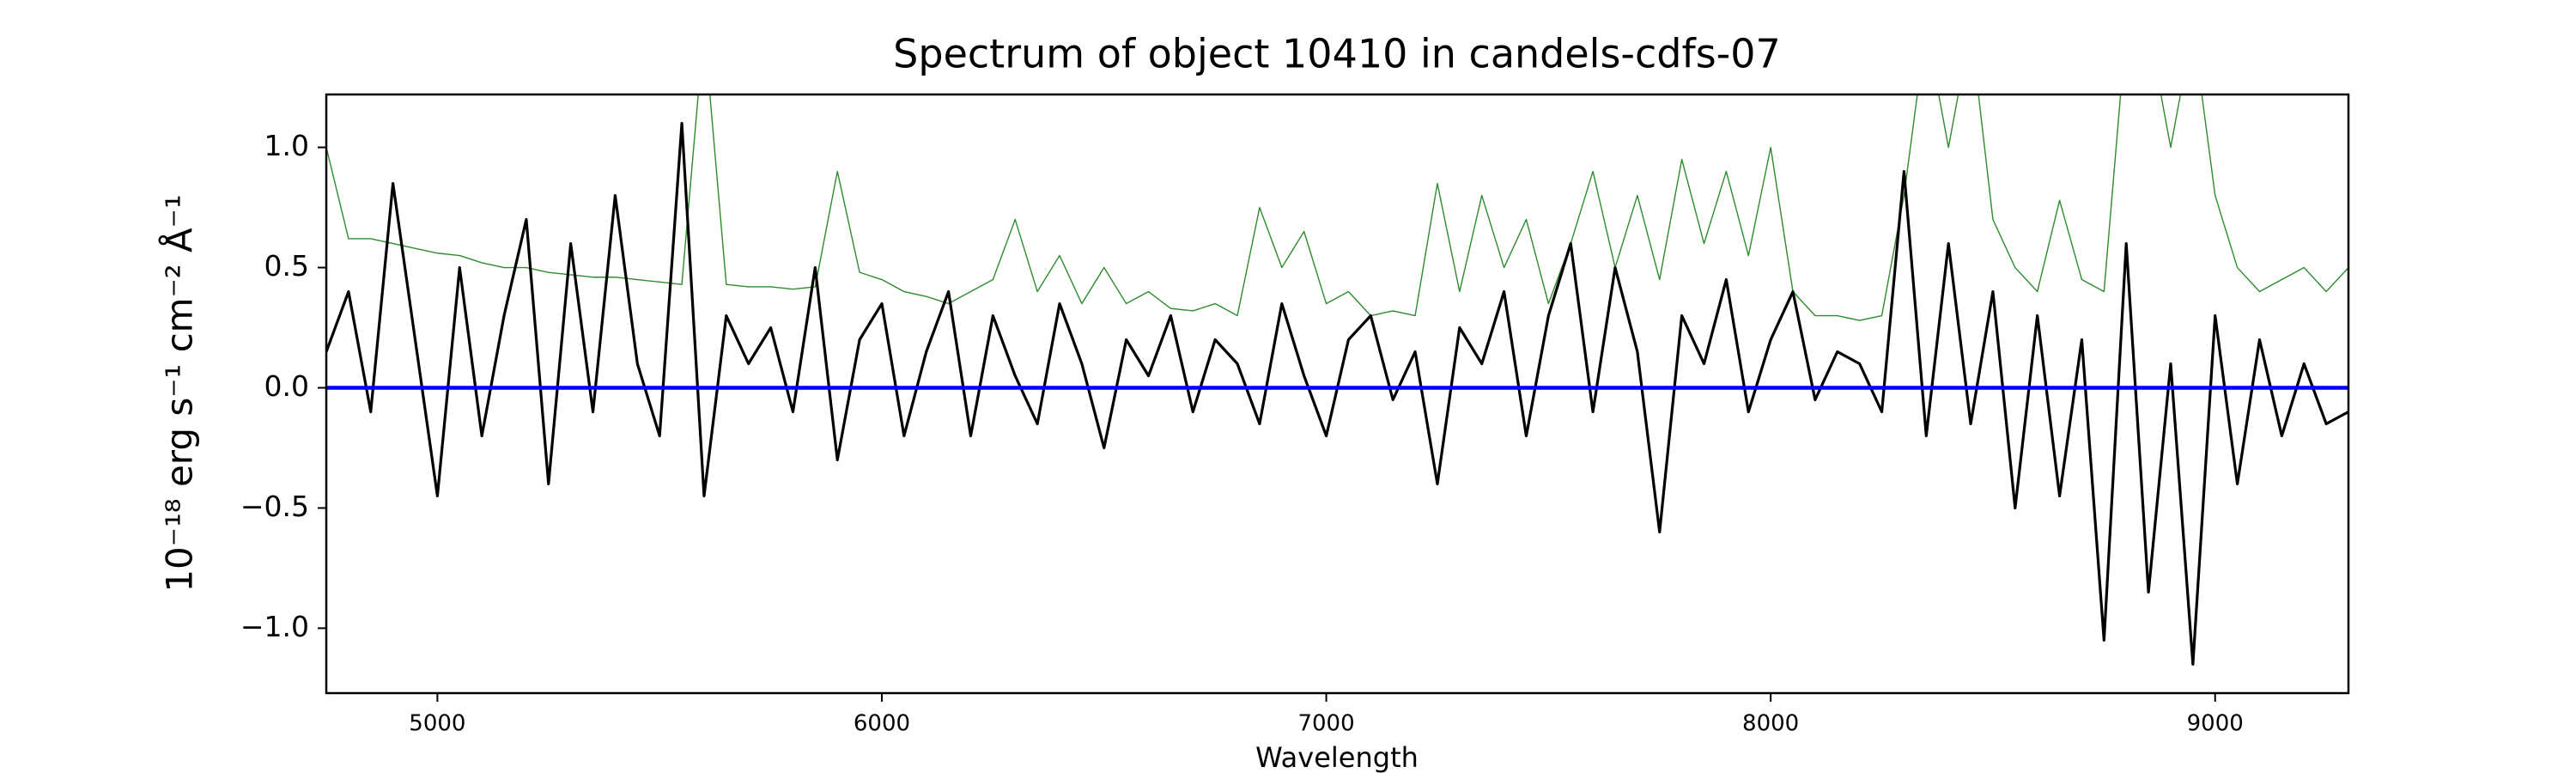 This screenshot has height=773, width=2576. What do you see at coordinates (1337, 757) in the screenshot?
I see `x-axis-label: Wavelength` at bounding box center [1337, 757].